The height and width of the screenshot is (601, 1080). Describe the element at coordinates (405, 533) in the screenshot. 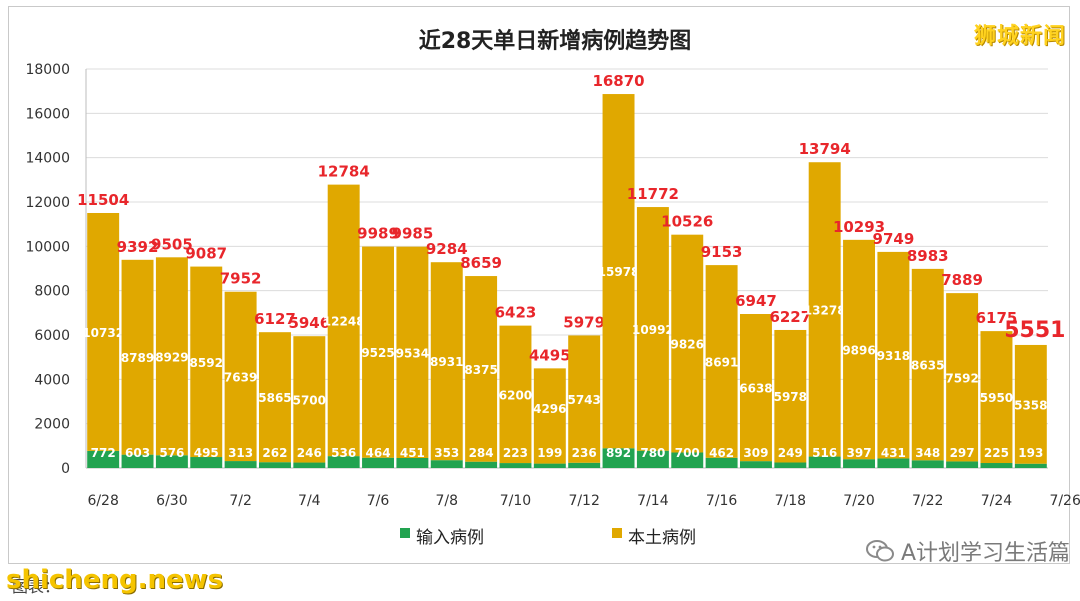

I see `legend-swatch` at that location.